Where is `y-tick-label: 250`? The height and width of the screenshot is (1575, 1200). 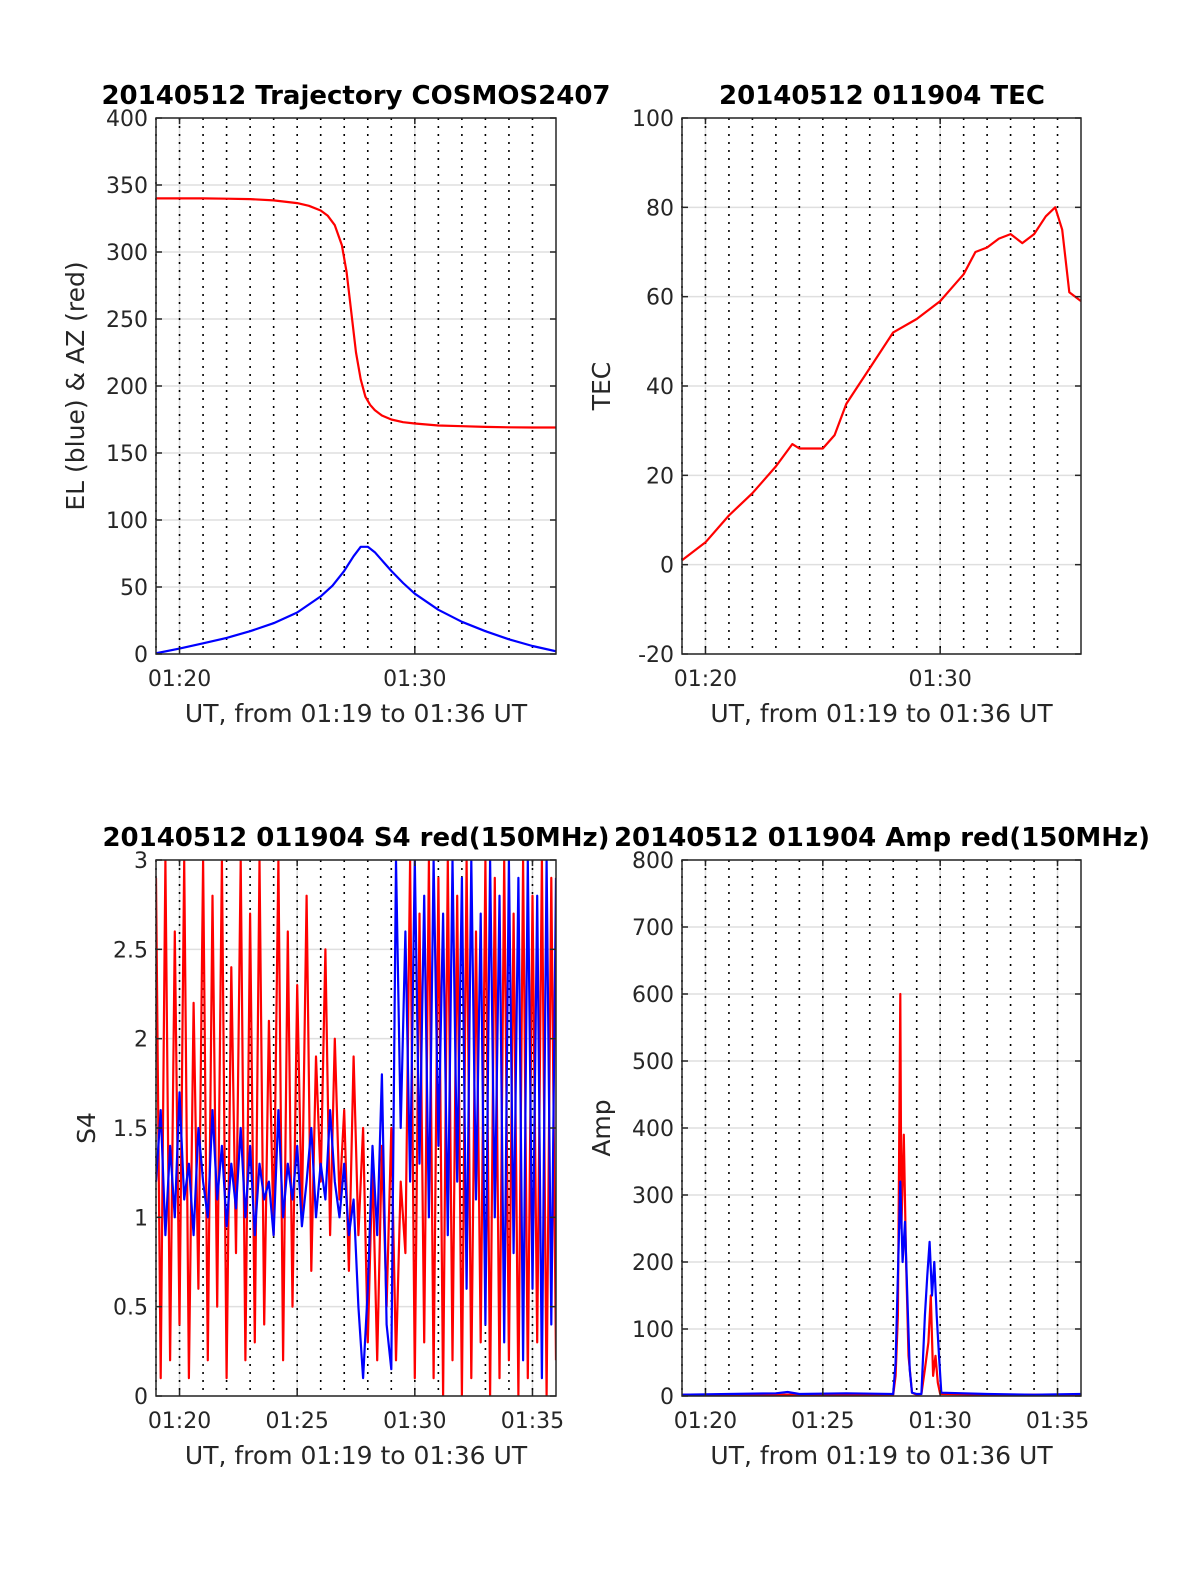
y-tick-label: 250 is located at coordinates (127, 320).